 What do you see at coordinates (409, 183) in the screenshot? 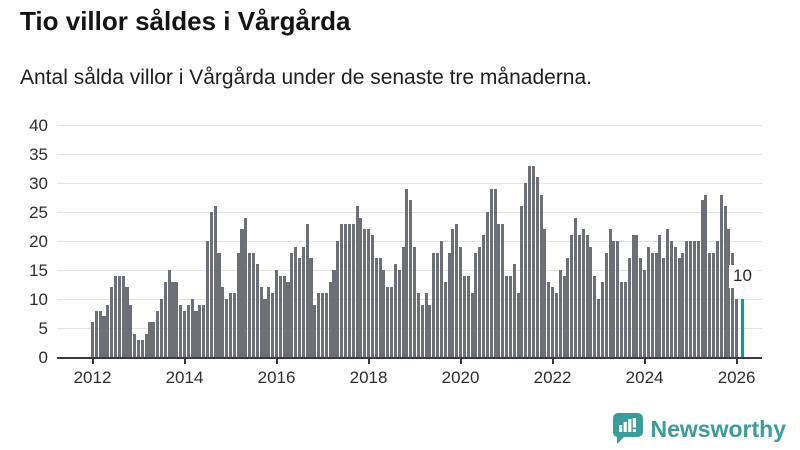
I see `gridline` at bounding box center [409, 183].